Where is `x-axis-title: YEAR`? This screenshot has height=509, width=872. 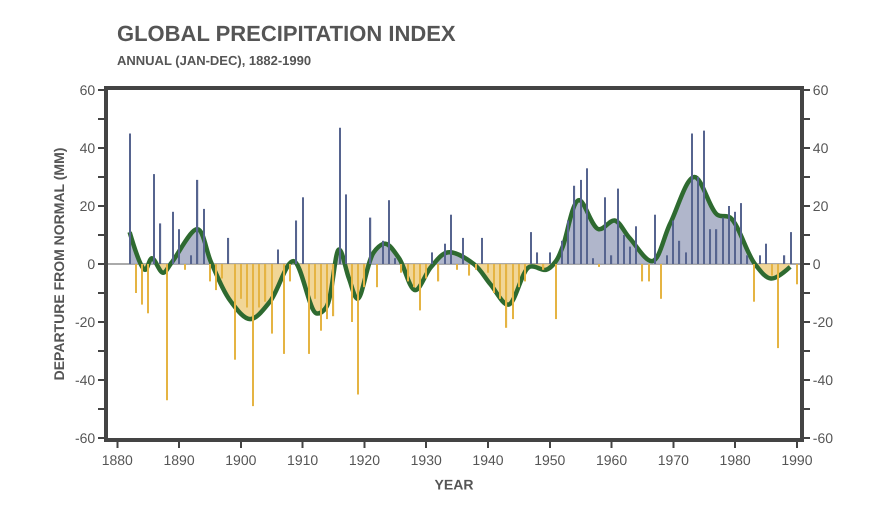 x-axis-title: YEAR is located at coordinates (454, 484).